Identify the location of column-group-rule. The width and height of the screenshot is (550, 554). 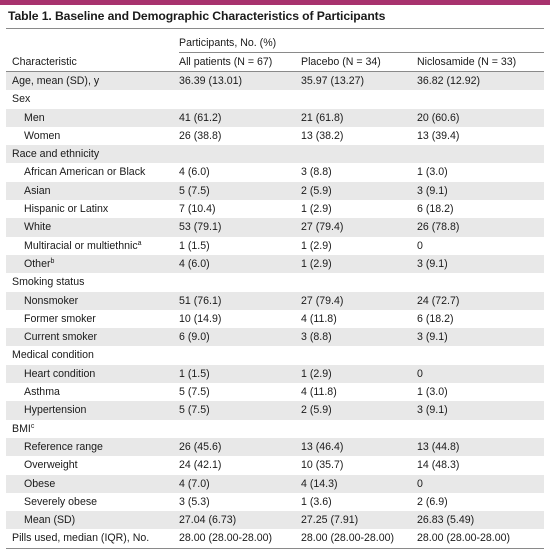
(361, 52).